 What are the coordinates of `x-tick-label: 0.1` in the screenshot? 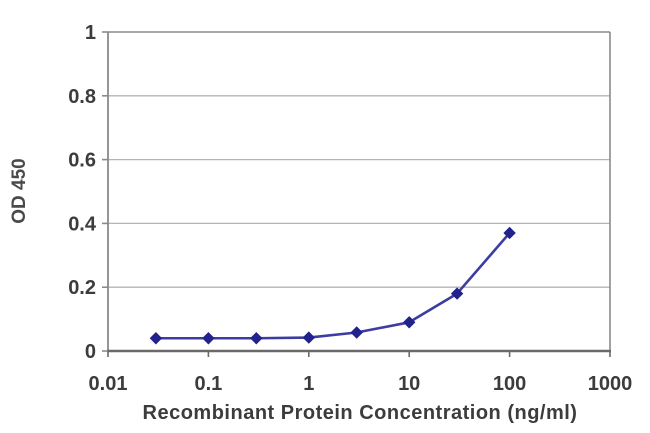 It's located at (208, 384).